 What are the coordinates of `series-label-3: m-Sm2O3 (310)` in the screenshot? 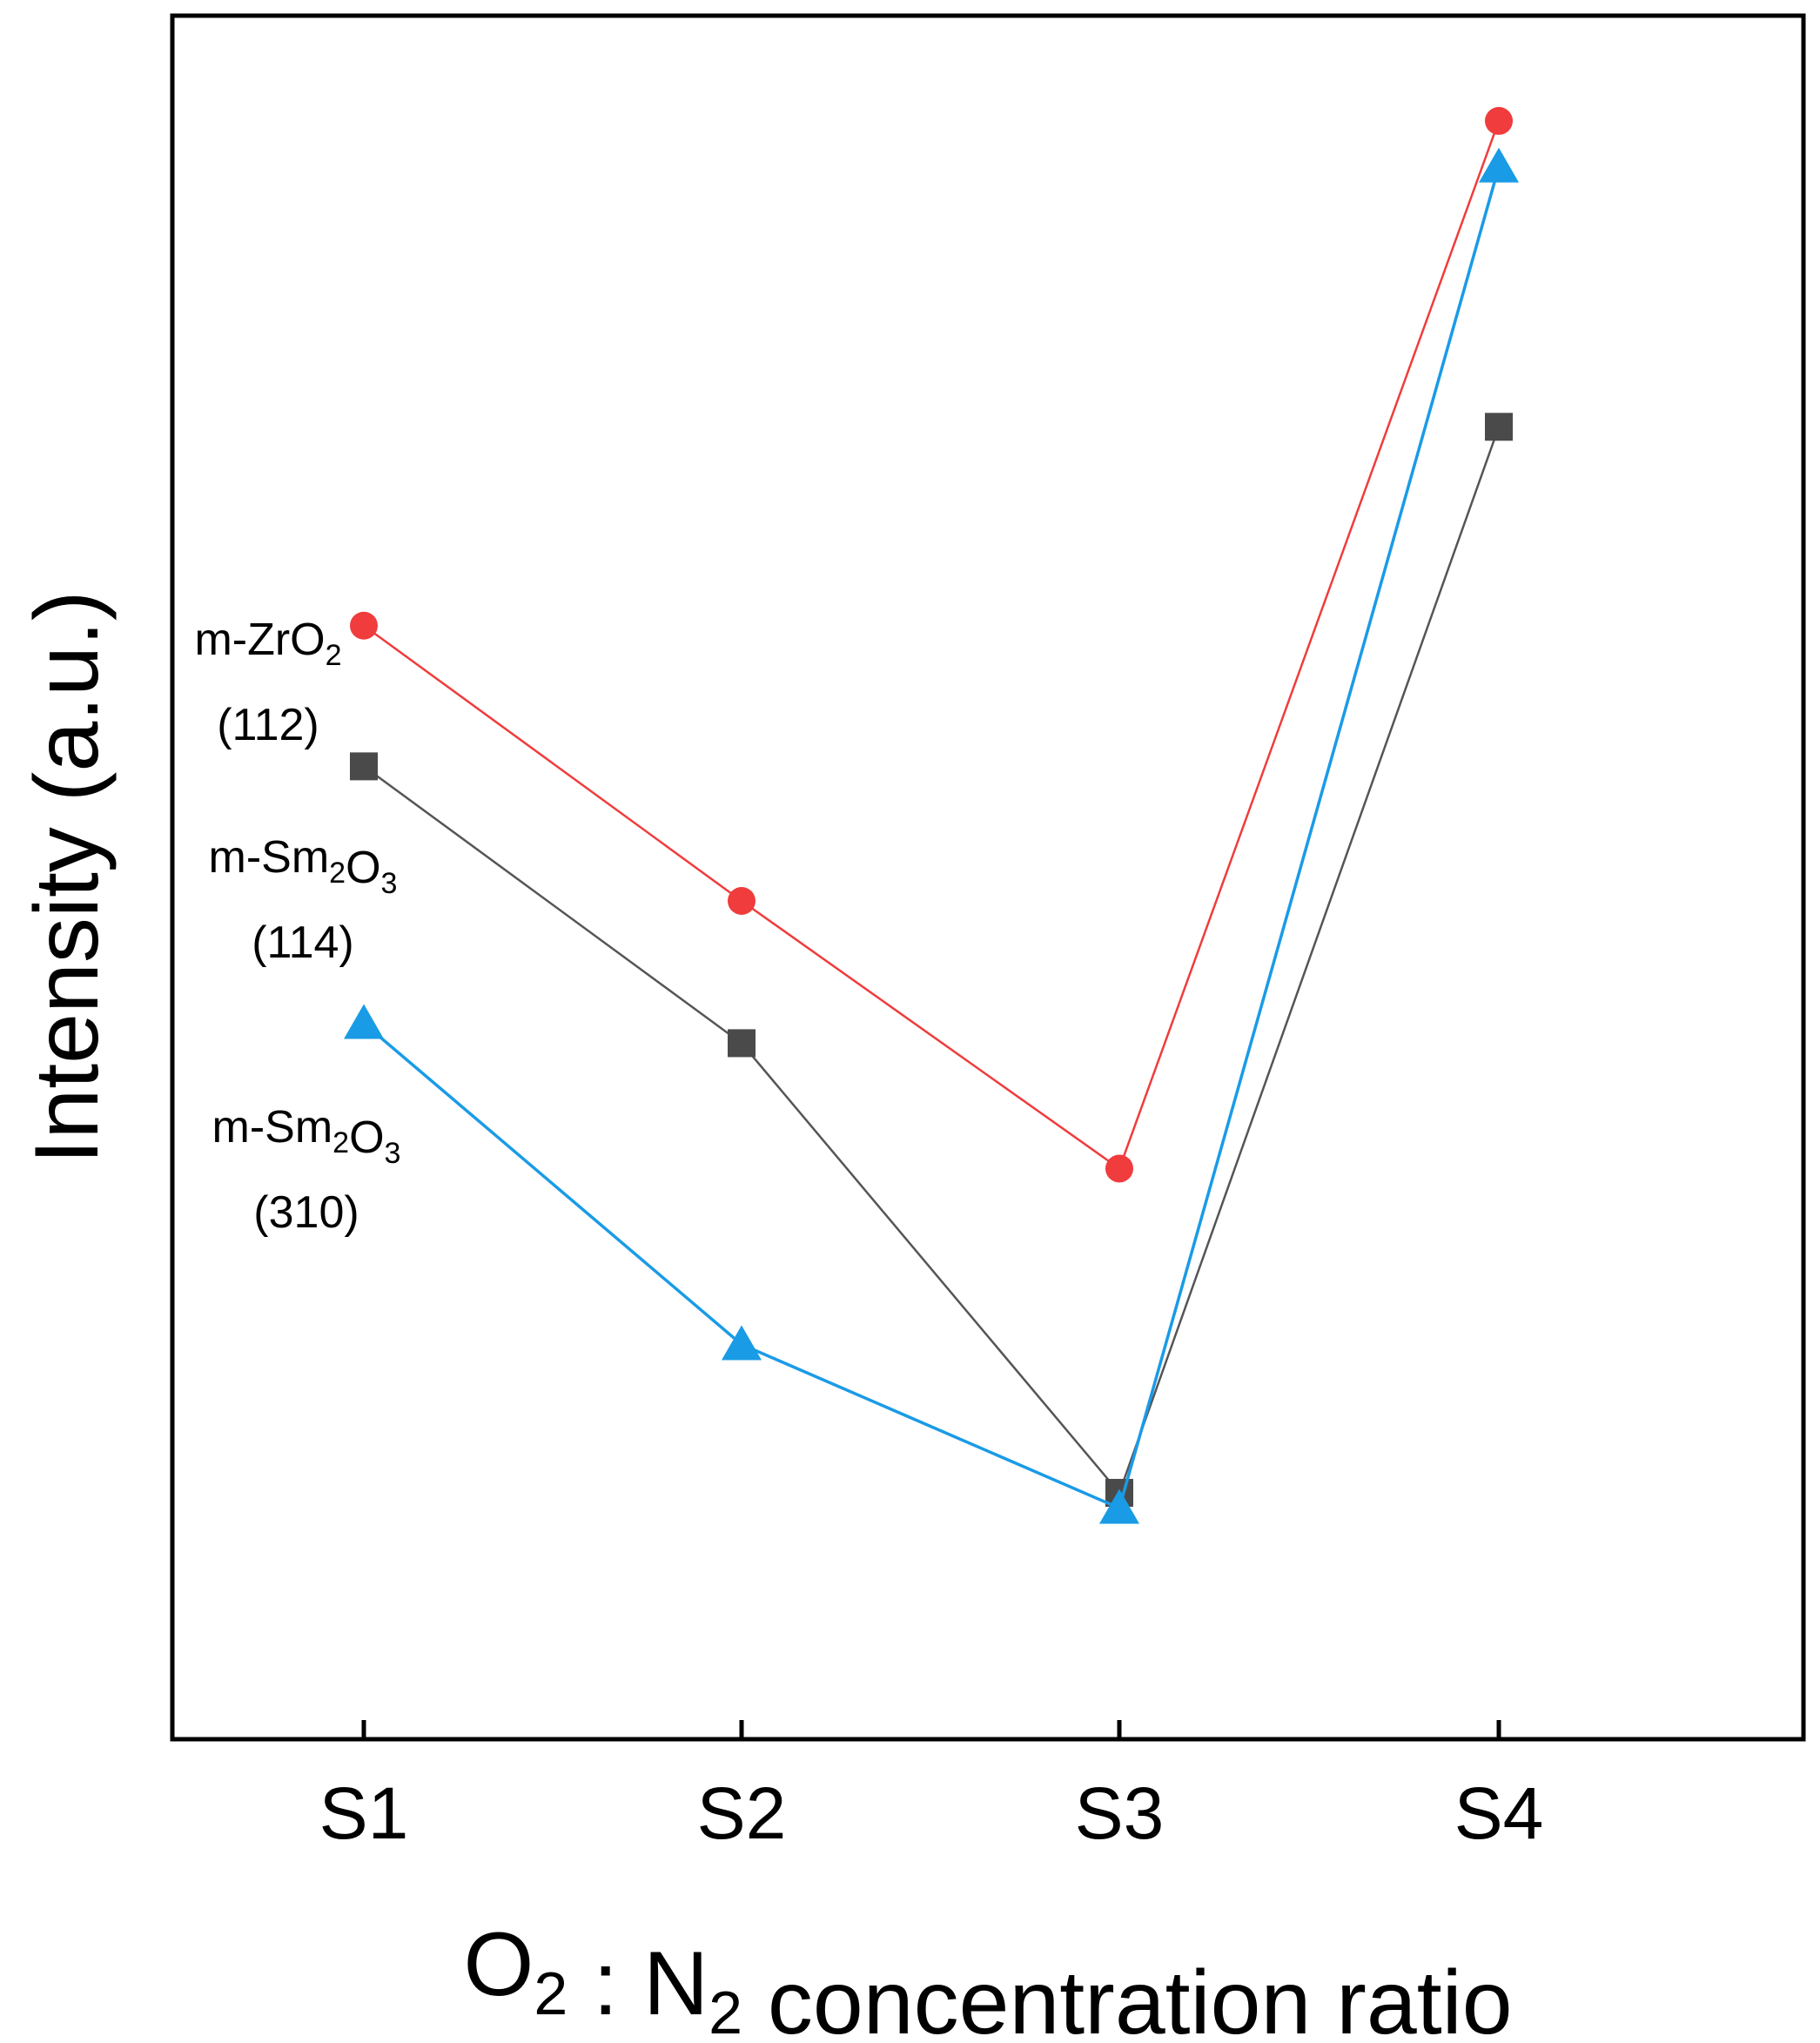 It's located at (306, 1170).